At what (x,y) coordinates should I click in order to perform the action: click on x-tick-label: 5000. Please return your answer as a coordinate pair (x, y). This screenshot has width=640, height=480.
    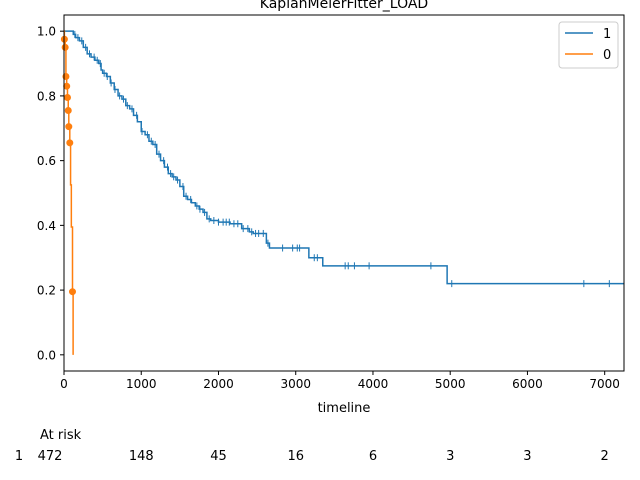
    Looking at the image, I should click on (450, 384).